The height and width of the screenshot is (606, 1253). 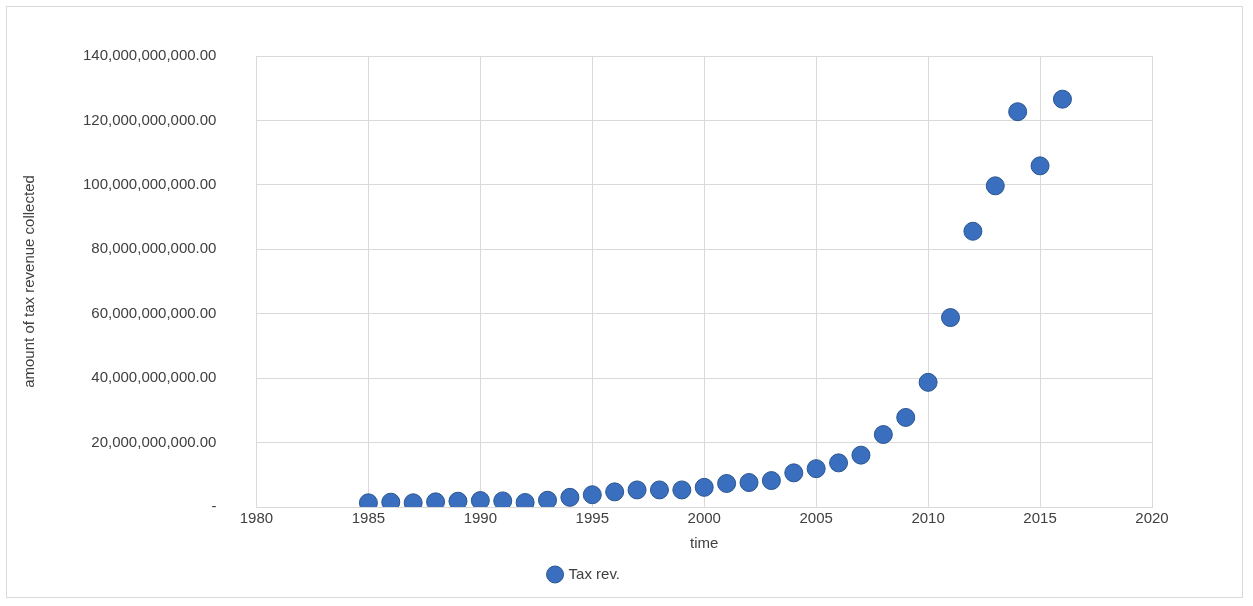 I want to click on x-tick-label: 1985, so click(x=368, y=518).